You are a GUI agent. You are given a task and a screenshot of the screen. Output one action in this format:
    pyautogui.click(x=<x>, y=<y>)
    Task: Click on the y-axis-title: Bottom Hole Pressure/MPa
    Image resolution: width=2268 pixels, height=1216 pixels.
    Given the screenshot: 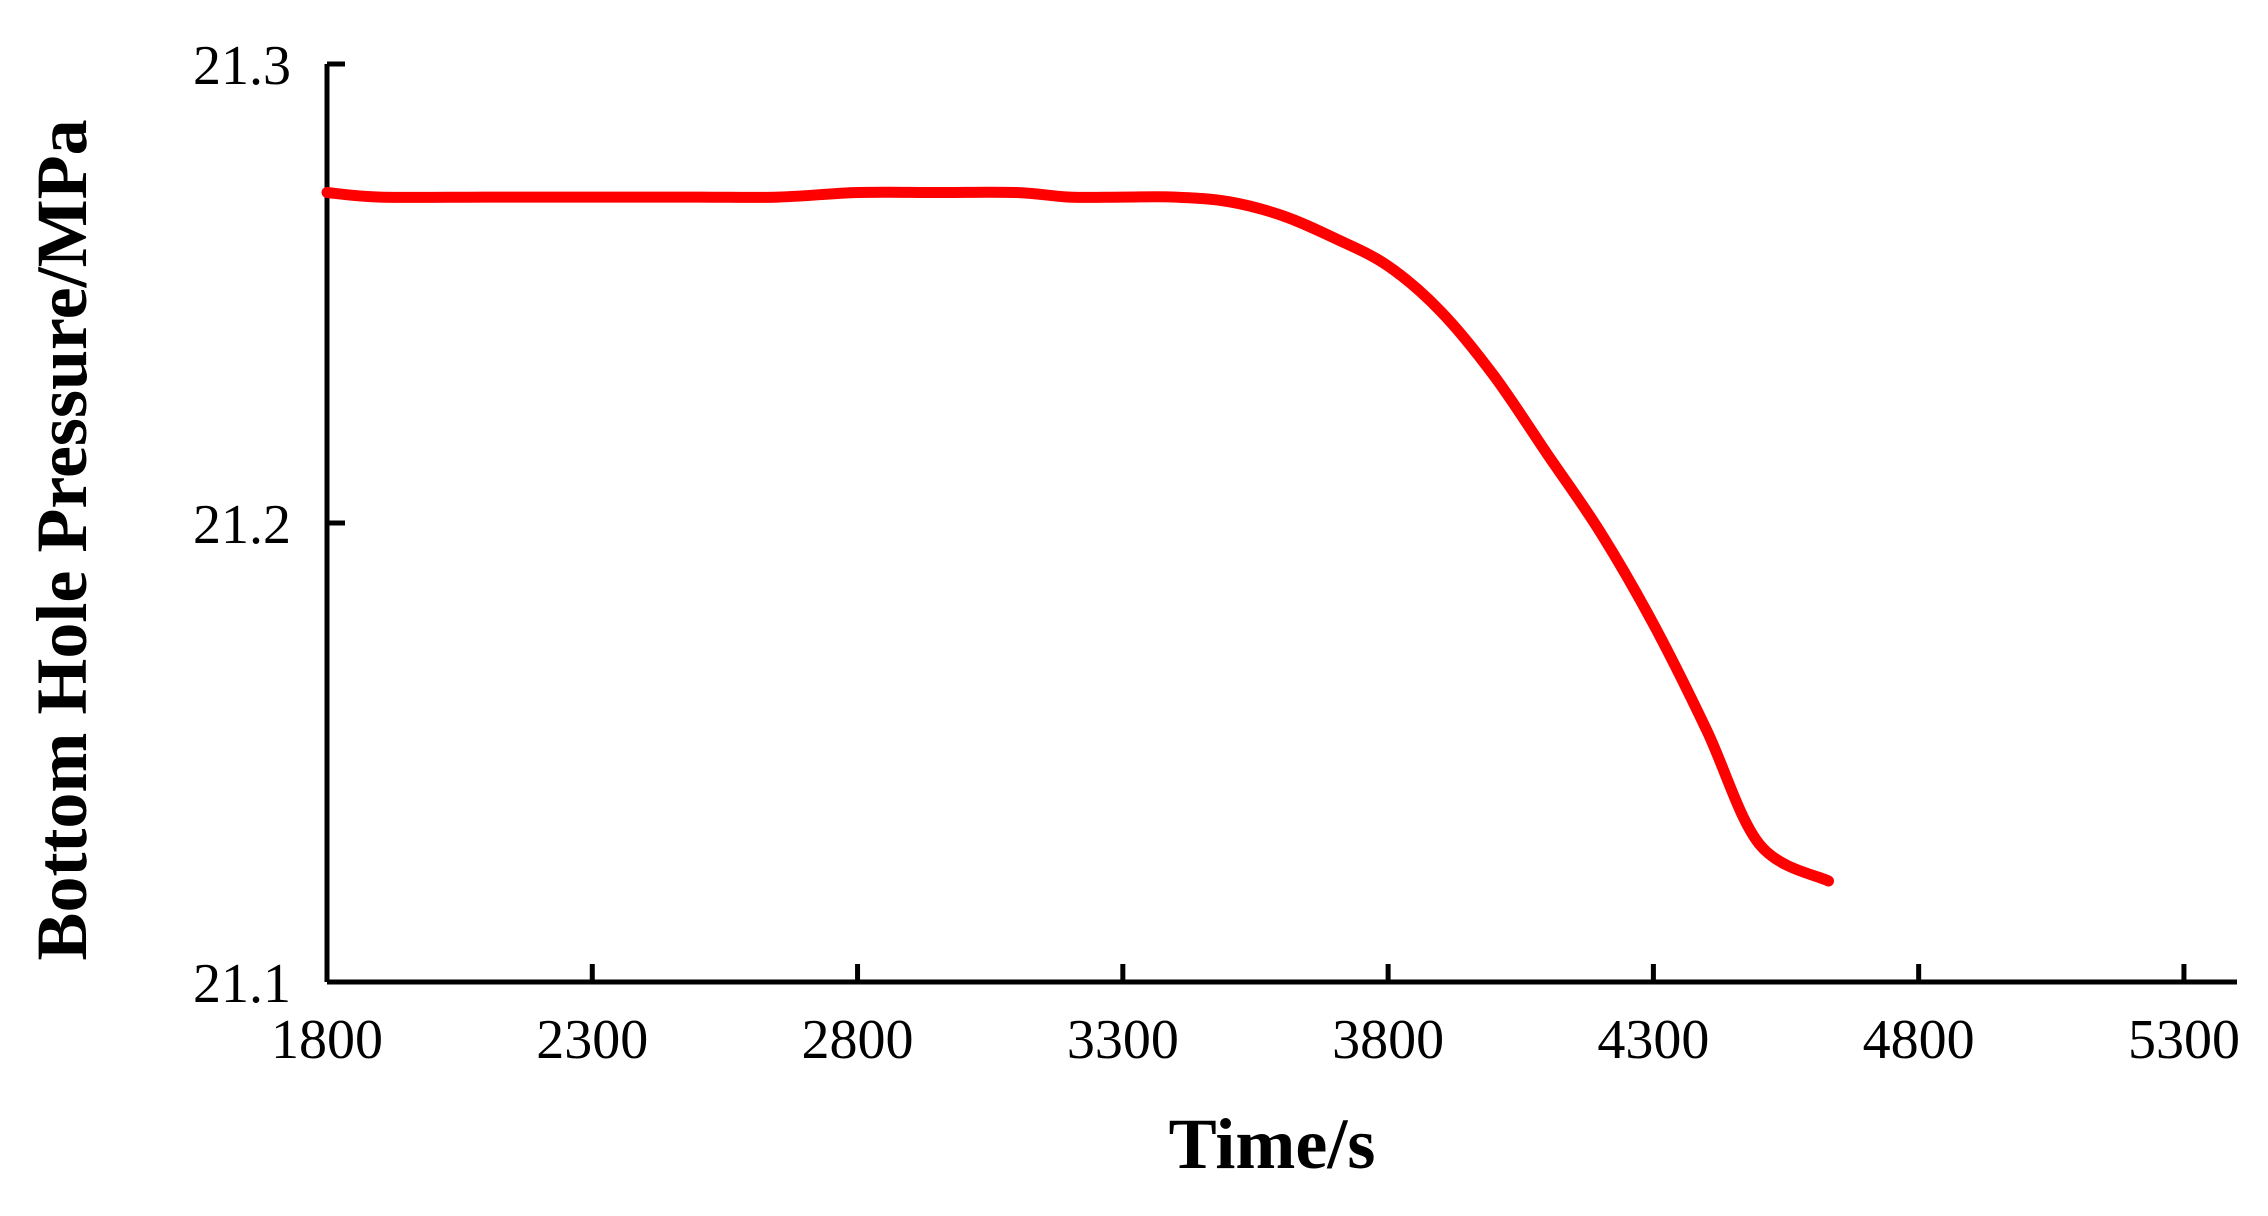 What is the action you would take?
    pyautogui.click(x=62, y=539)
    